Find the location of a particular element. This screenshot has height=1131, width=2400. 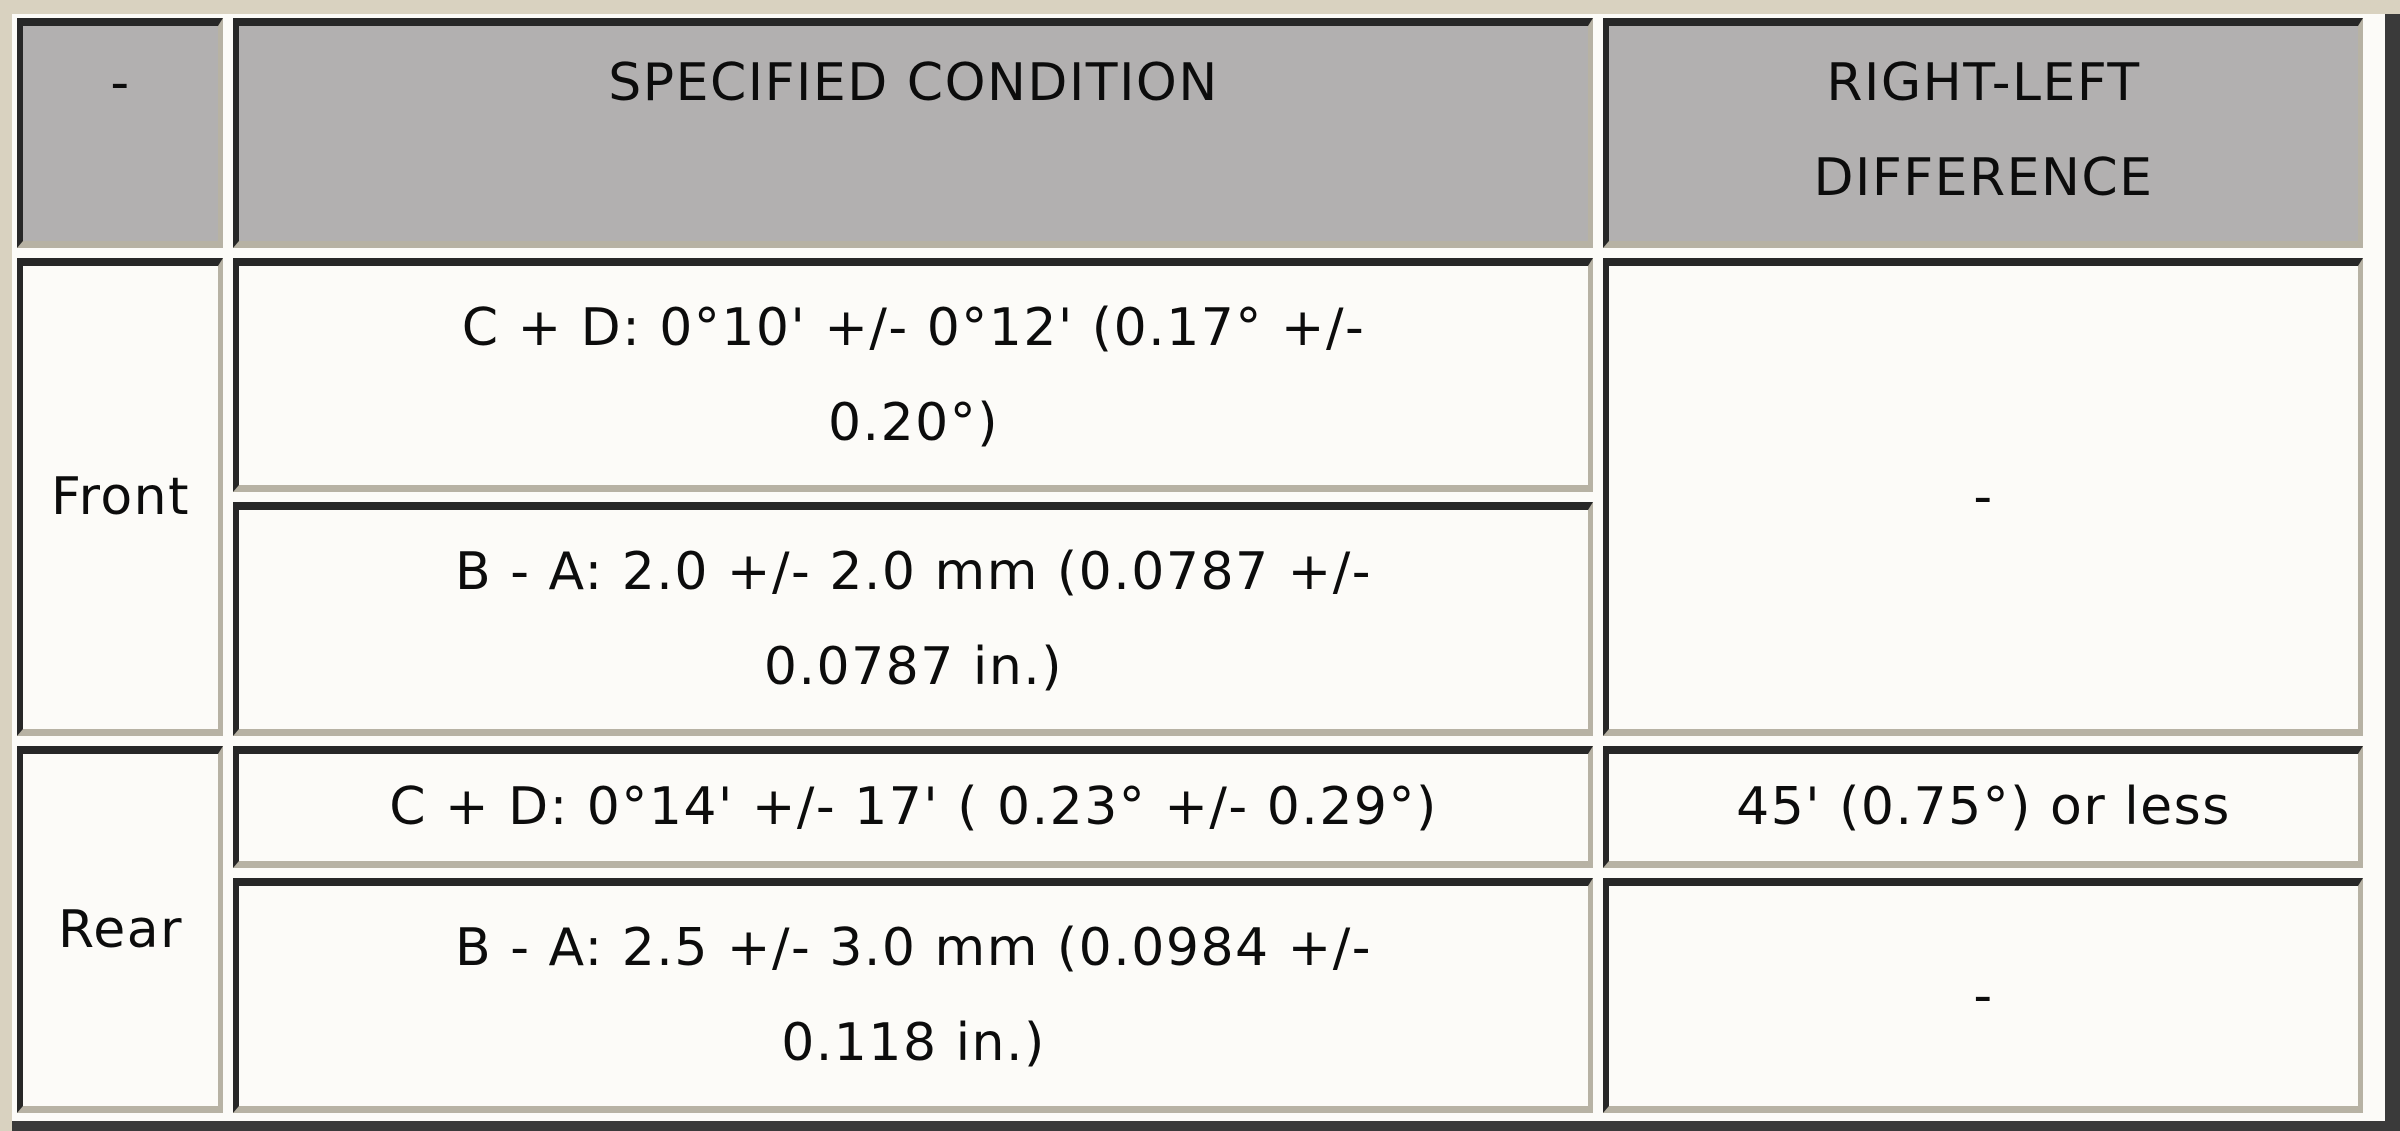

header-cell-specified-condition: SPECIFIED CONDITION is located at coordinates (913, 133).